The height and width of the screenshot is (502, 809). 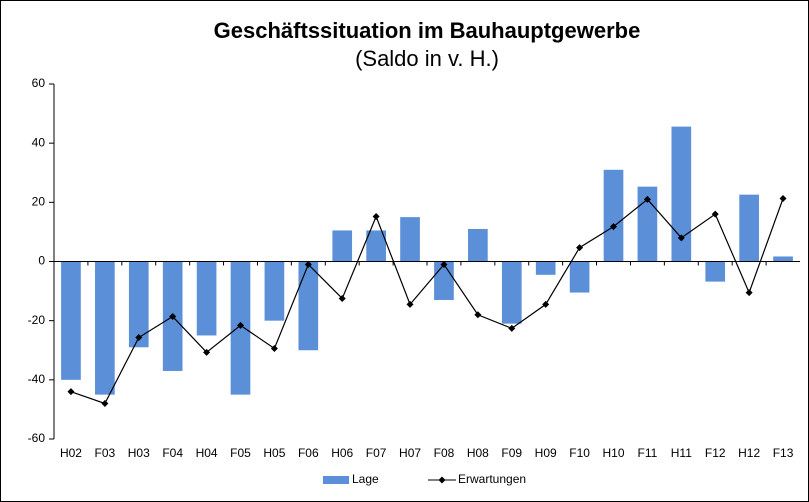 I want to click on x-tick-label: F07, so click(x=376, y=453).